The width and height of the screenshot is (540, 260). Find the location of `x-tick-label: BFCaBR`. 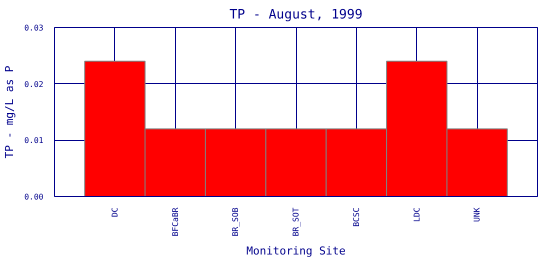

x-tick-label: BFCaBR is located at coordinates (175, 221).